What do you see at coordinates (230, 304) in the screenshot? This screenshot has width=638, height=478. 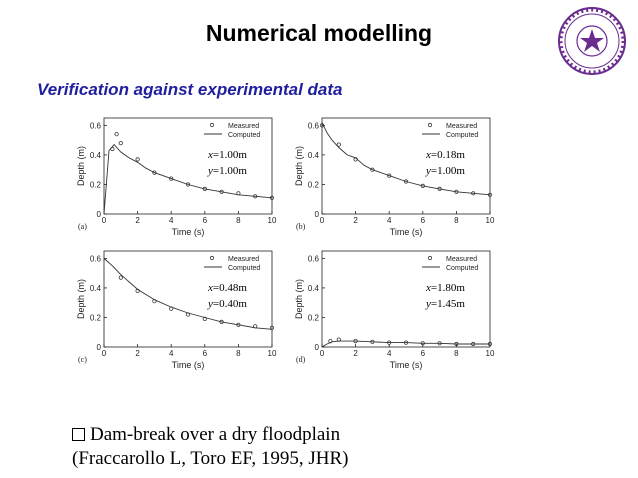 I see `annotation-value: =0.40m` at bounding box center [230, 304].